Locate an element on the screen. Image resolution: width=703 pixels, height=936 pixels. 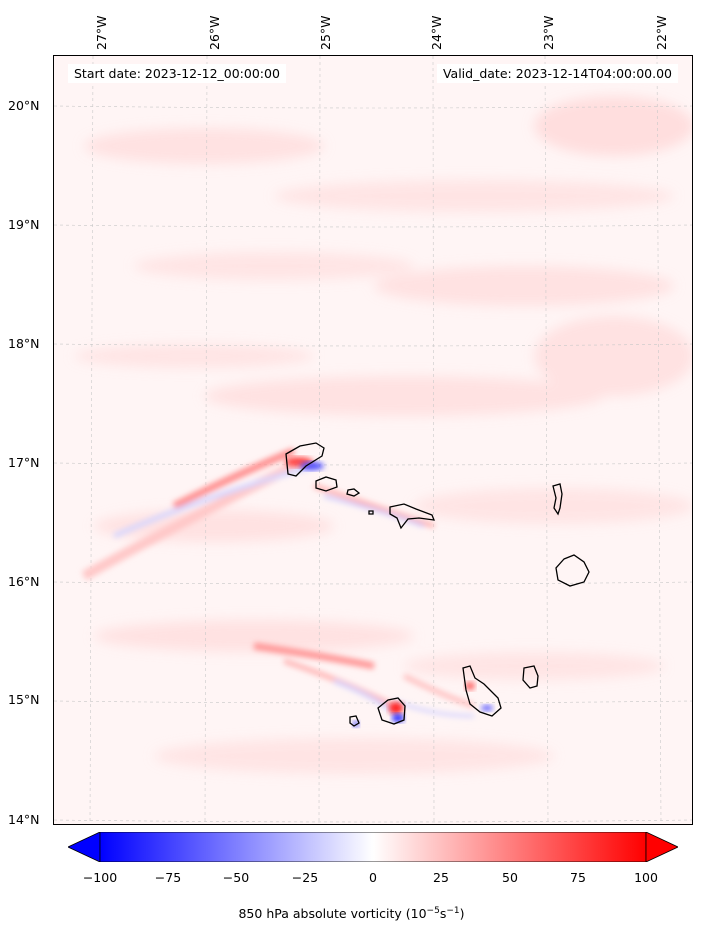
lat-label-16n: 16°N is located at coordinates (24, 581).